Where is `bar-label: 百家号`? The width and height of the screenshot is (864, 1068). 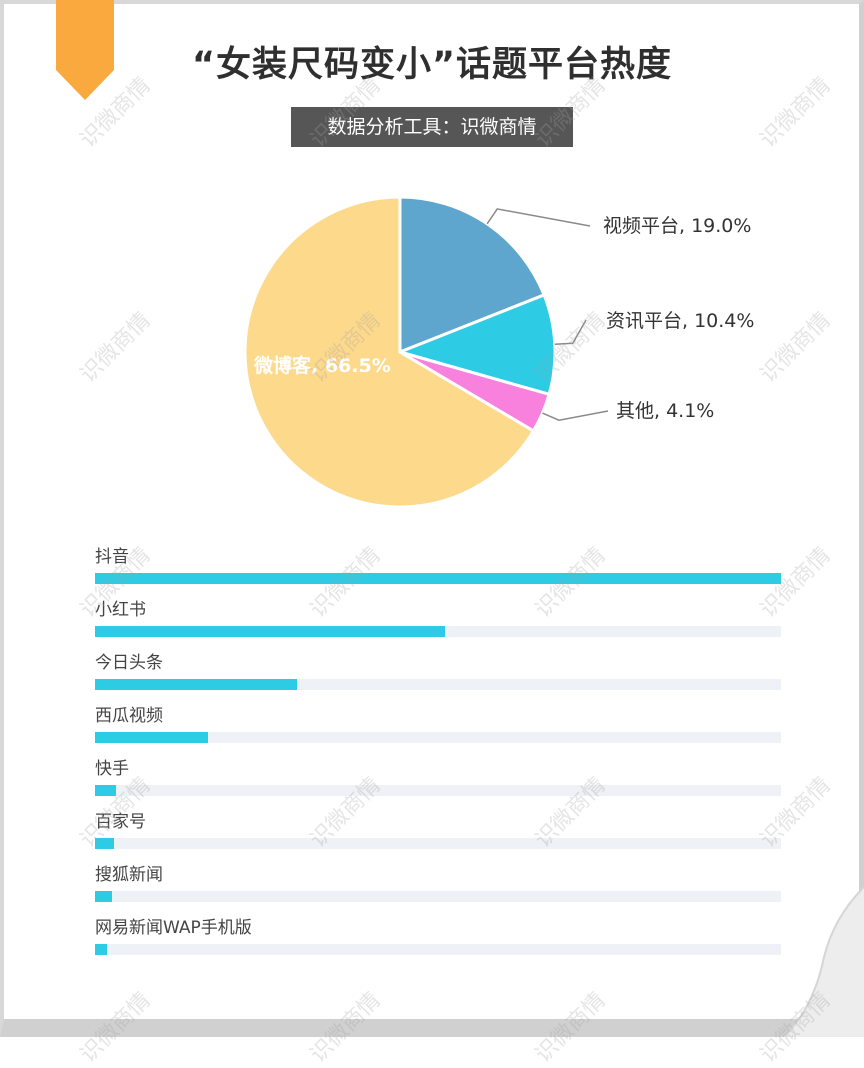
bar-label: 百家号 is located at coordinates (120, 822).